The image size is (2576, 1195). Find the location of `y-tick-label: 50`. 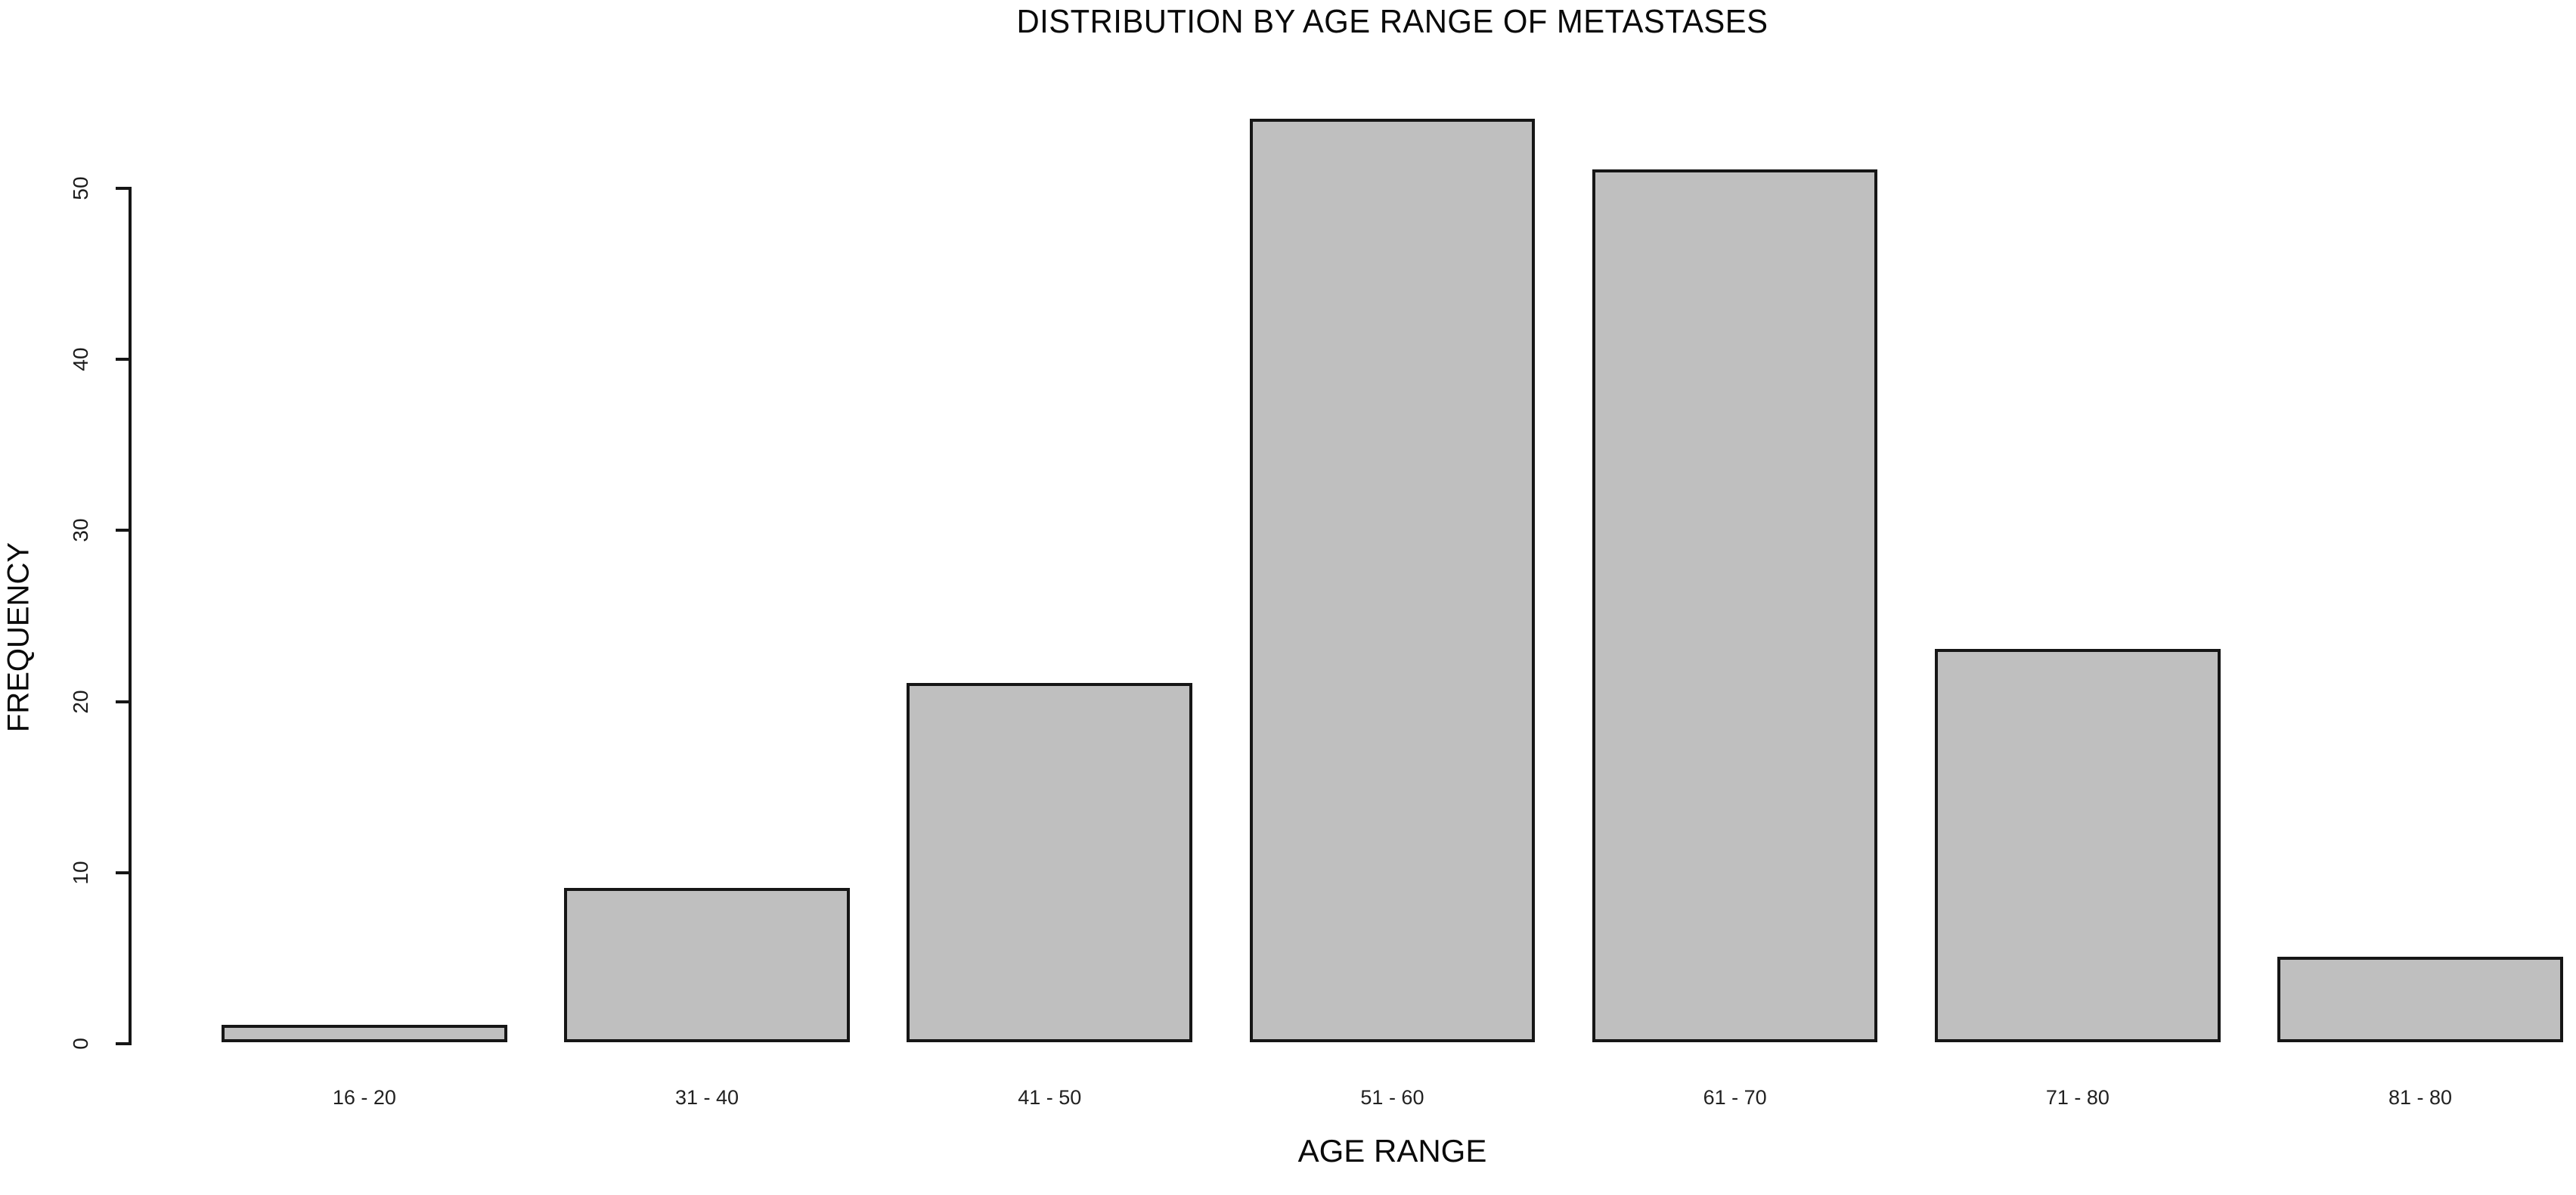

y-tick-label: 50 is located at coordinates (80, 188).